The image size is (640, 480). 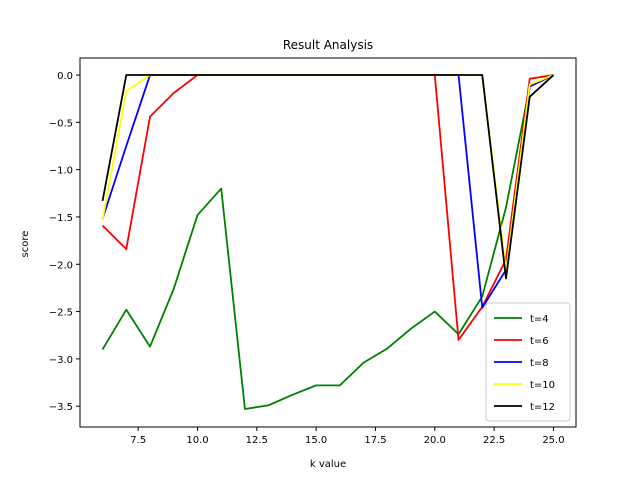 What do you see at coordinates (61, 218) in the screenshot?
I see `y-tick-label: −1.5` at bounding box center [61, 218].